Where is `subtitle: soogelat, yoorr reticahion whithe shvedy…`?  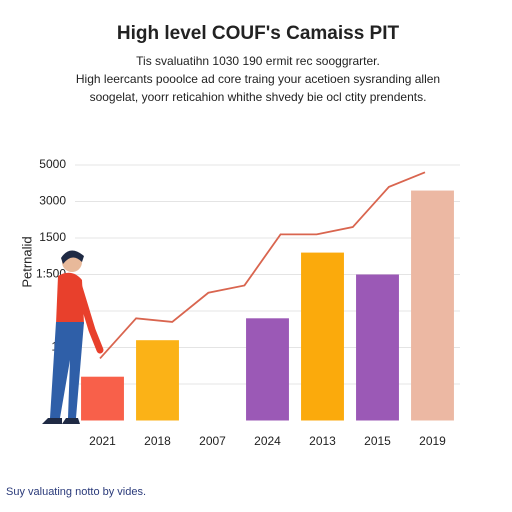 subtitle: soogelat, yoorr reticahion whithe shvedy… is located at coordinates (258, 97).